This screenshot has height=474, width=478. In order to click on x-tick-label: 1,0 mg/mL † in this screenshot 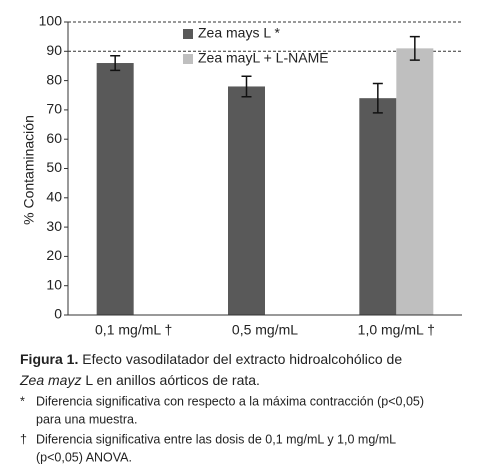, I will do `click(396, 330)`.